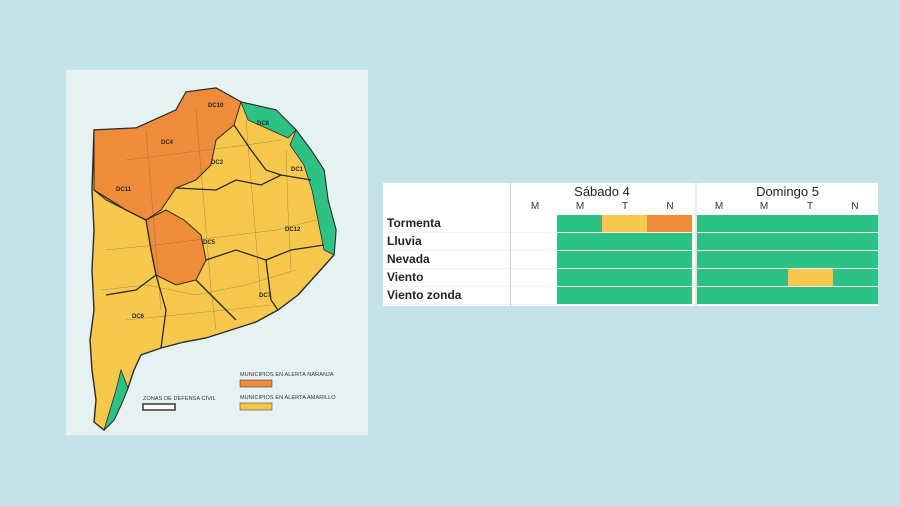 This screenshot has width=900, height=506. What do you see at coordinates (124, 190) in the screenshot?
I see `zone-label-dc11: DC11` at bounding box center [124, 190].